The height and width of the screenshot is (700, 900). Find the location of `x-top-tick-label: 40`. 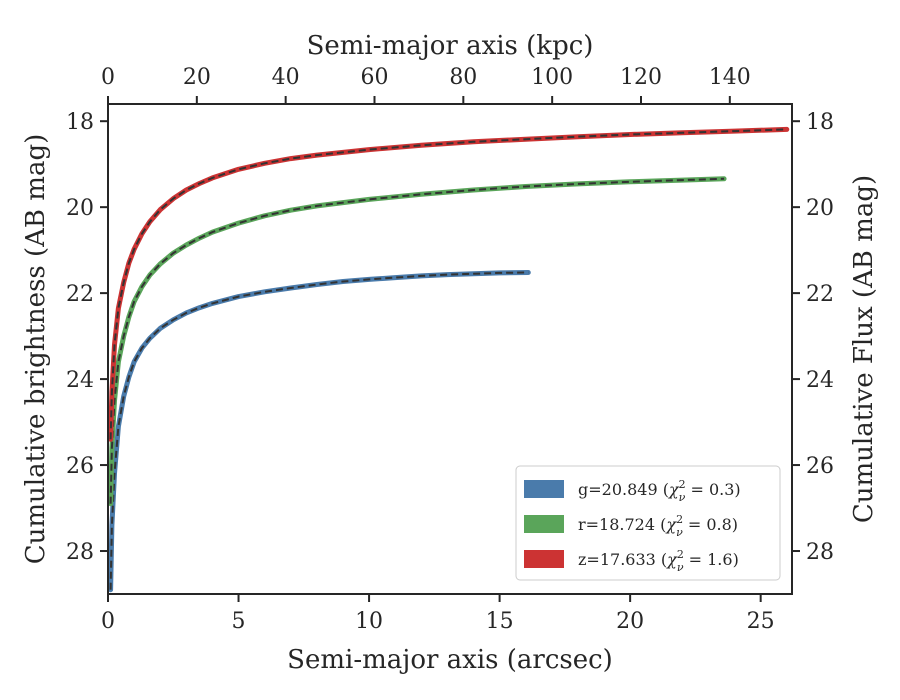

x-top-tick-label: 40 is located at coordinates (286, 77).